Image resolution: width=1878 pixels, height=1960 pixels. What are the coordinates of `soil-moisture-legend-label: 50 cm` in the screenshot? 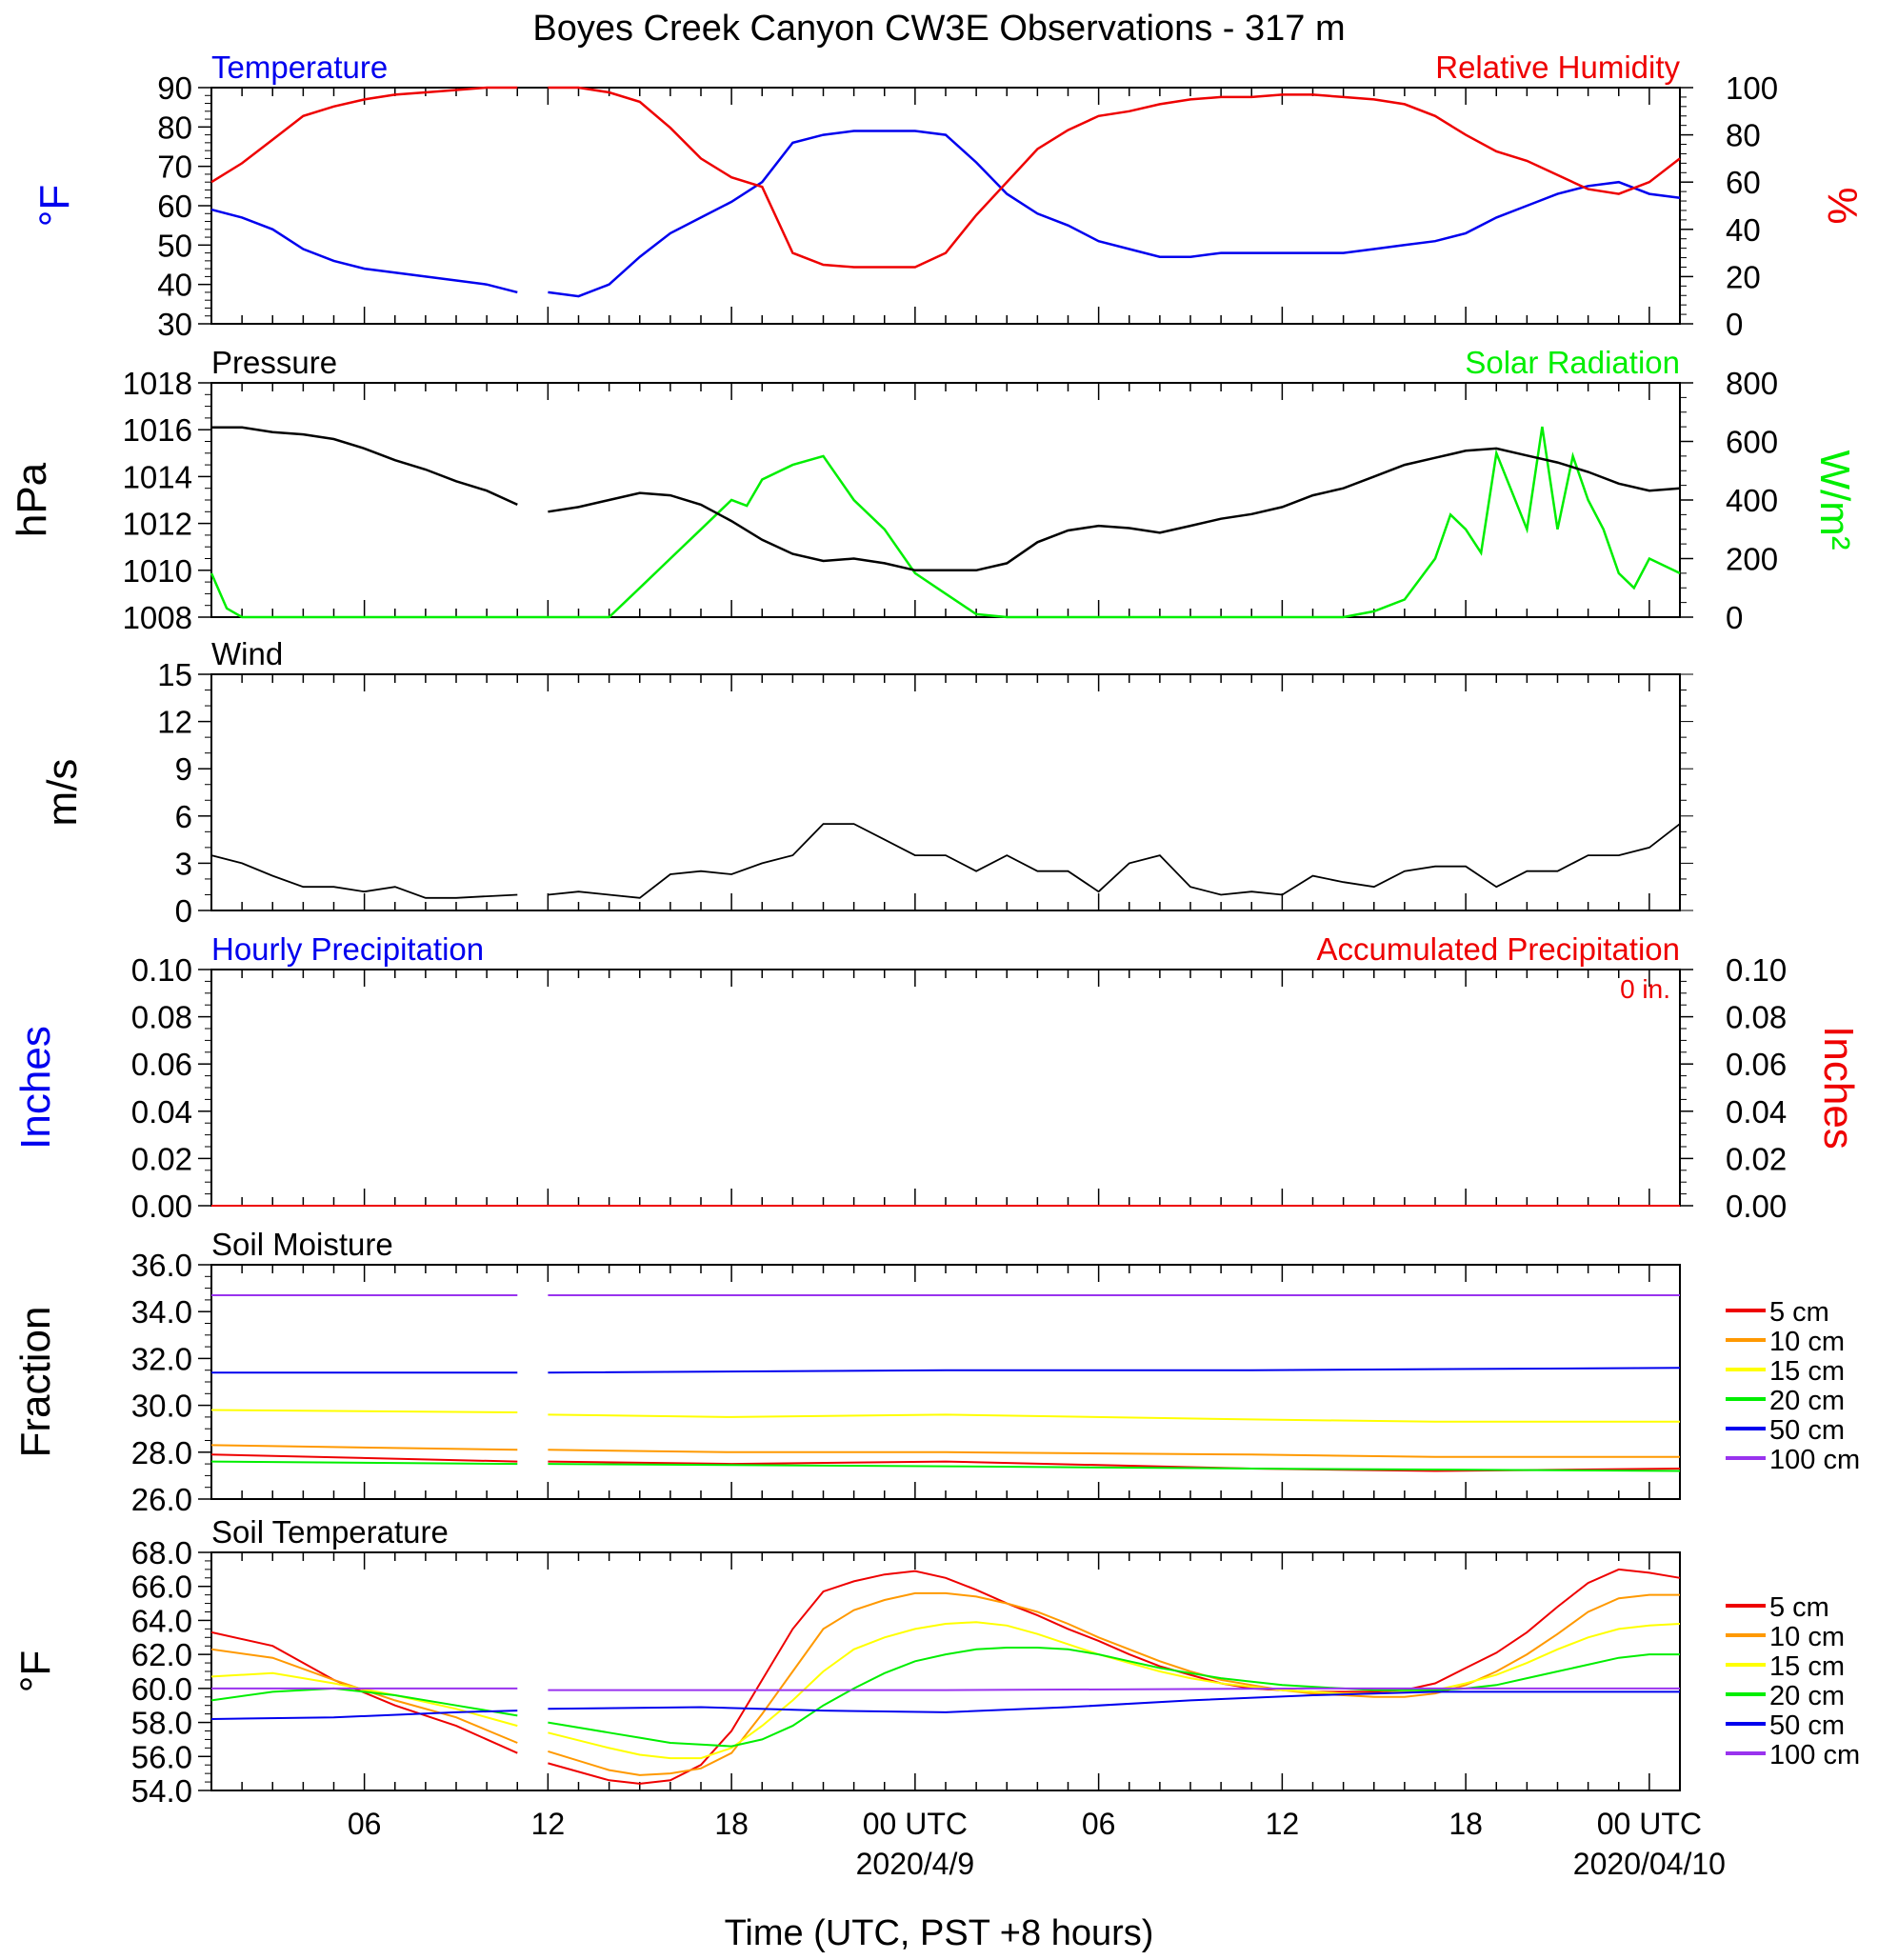 It's located at (1807, 1430).